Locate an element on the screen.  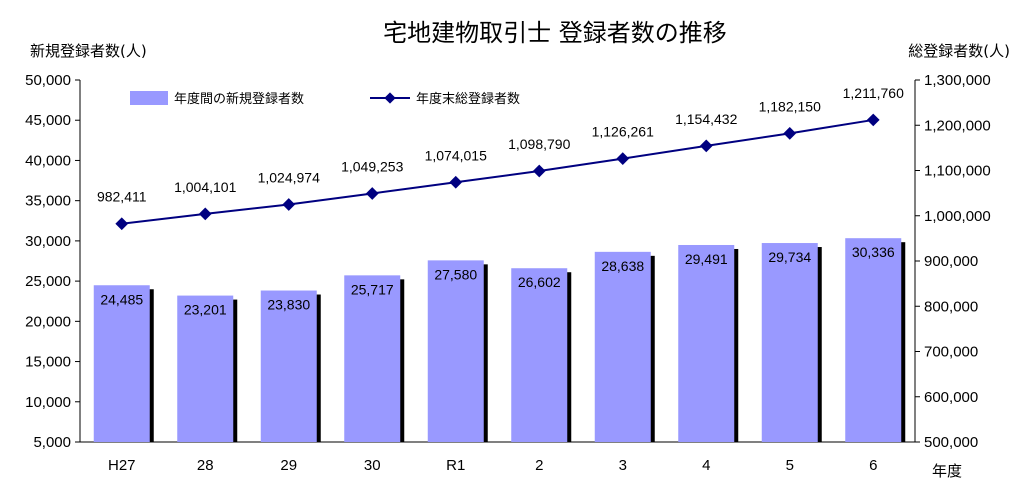
bar-value-label: 30,336 is located at coordinates (873, 252).